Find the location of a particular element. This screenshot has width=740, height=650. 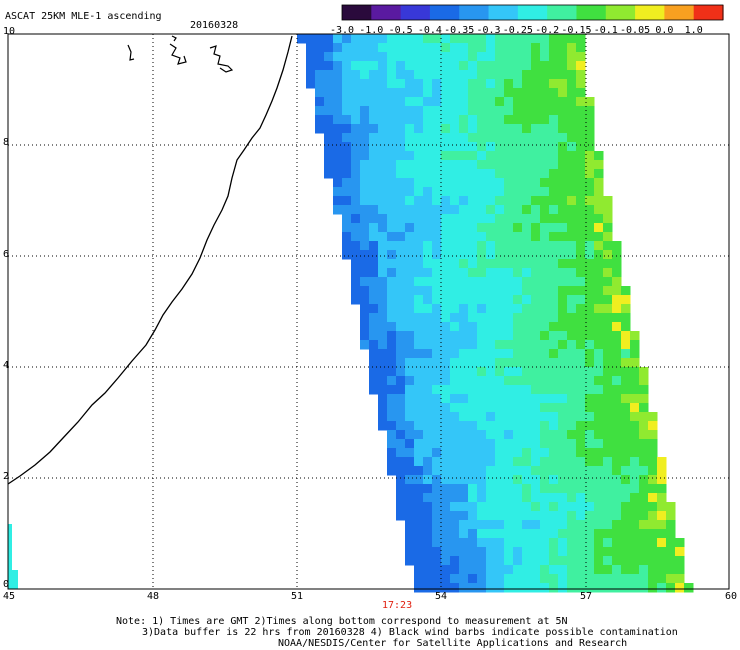

colorbar-tick-label: -1.0 is located at coordinates (371, 30).